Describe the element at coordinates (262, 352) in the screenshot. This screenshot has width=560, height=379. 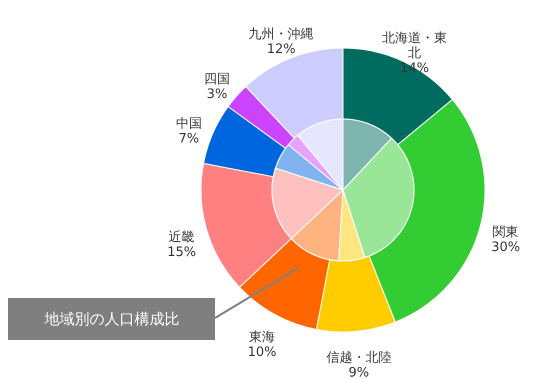
I see `data-label: 10%` at that location.